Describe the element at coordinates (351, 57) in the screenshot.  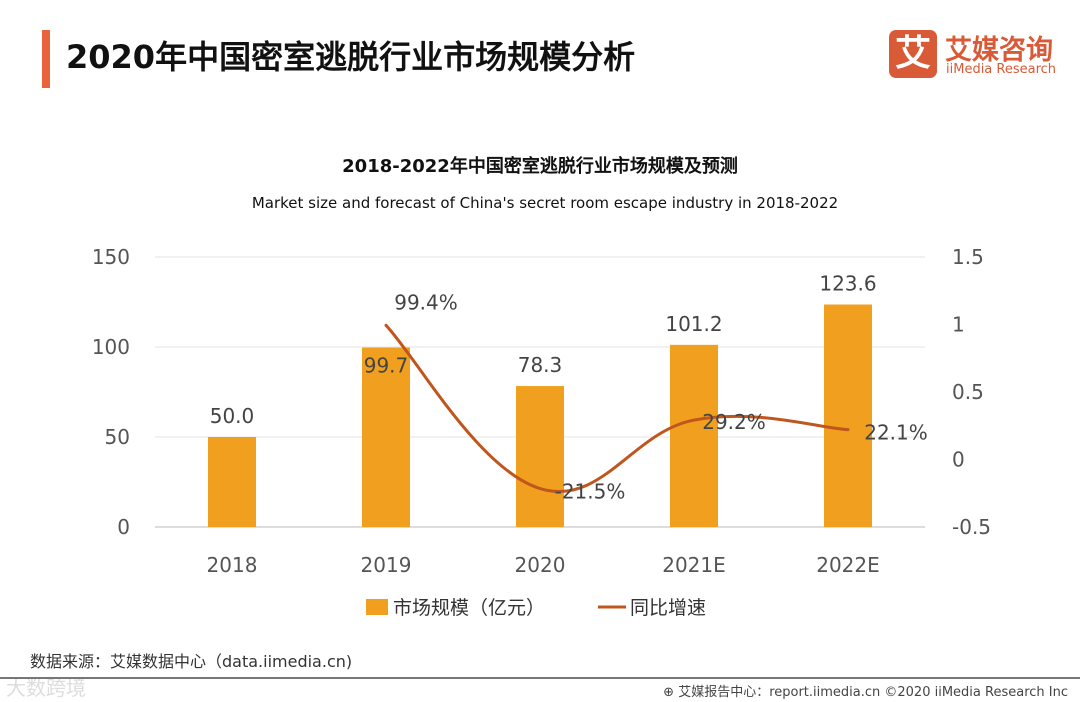
I see `page-title: 2020年中国密室逃脱行业市场规模分析` at that location.